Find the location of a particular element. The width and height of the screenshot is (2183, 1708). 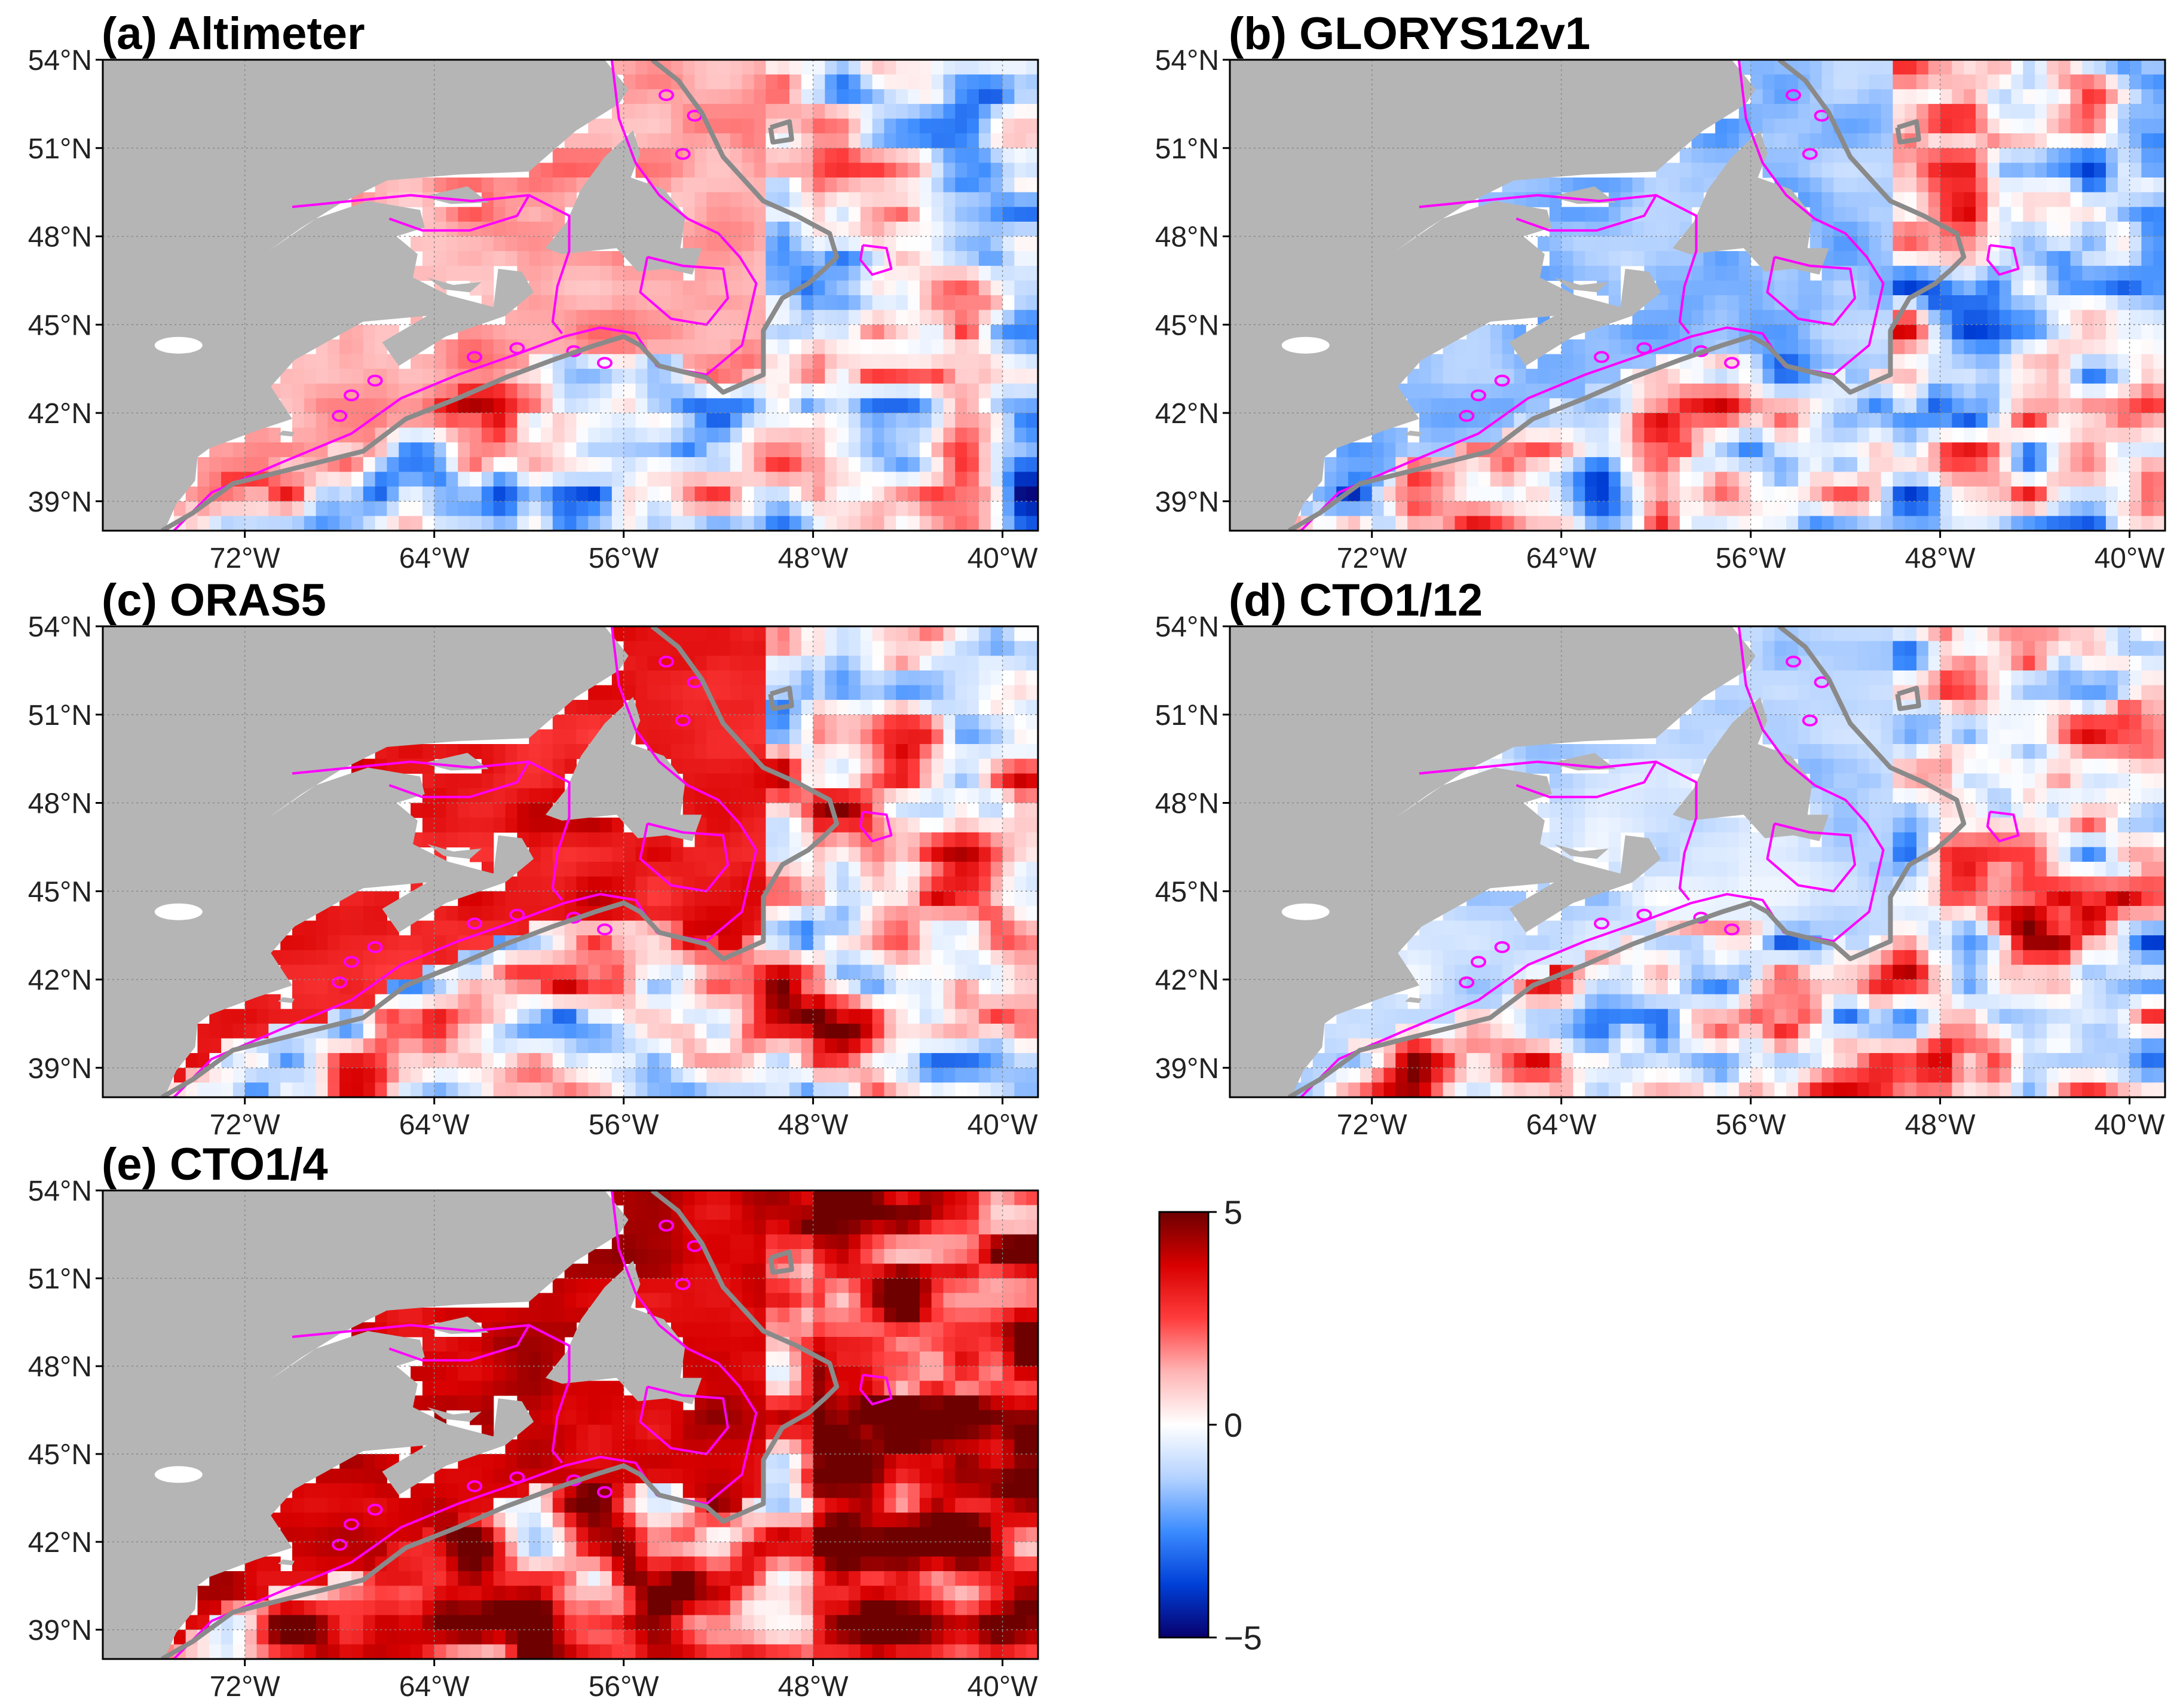

land-newfoundland is located at coordinates (1750, 202).